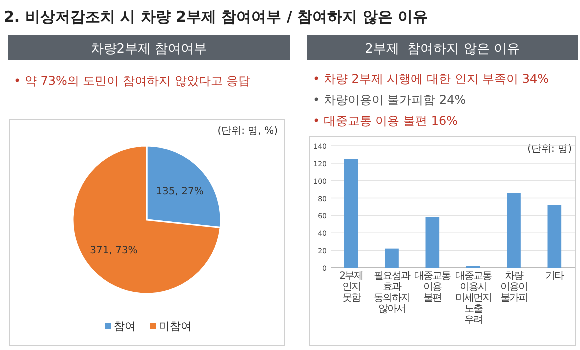 Image resolution: width=580 pixels, height=350 pixels. I want to click on text: • 대중교통 이용 불편 16%, so click(385, 121).